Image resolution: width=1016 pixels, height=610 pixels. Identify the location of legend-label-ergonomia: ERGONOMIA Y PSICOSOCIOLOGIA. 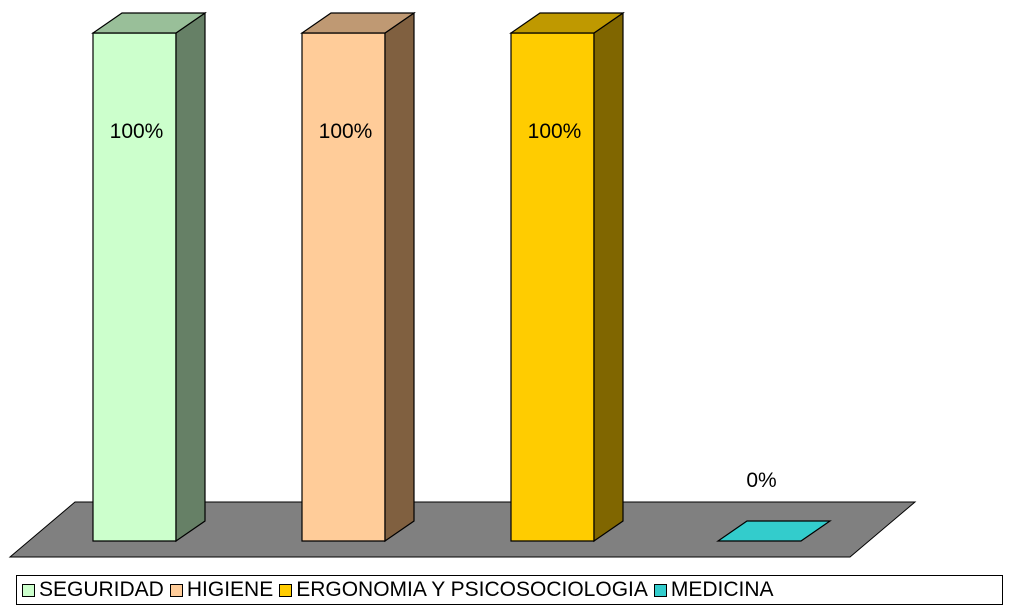
(472, 589).